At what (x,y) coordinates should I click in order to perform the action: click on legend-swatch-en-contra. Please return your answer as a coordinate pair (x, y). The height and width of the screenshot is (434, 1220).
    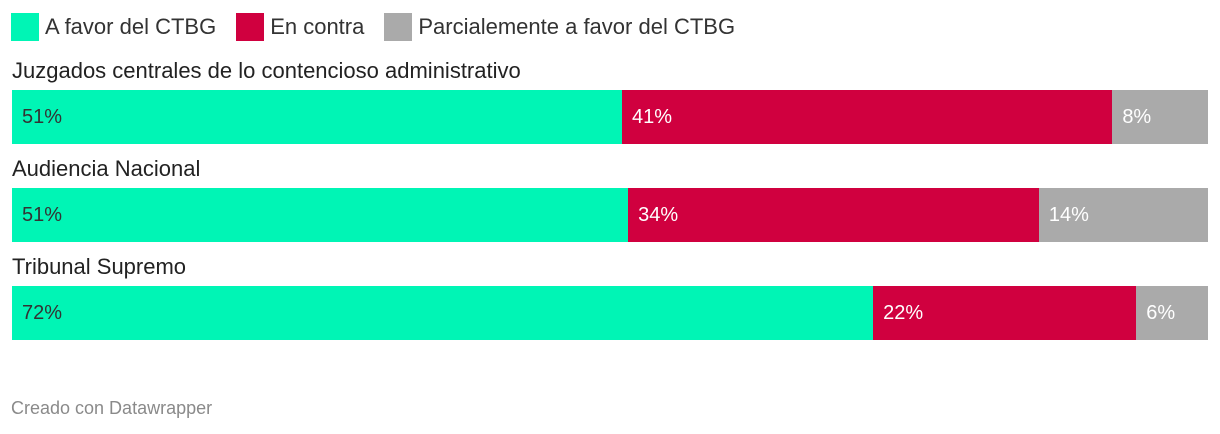
    Looking at the image, I should click on (250, 27).